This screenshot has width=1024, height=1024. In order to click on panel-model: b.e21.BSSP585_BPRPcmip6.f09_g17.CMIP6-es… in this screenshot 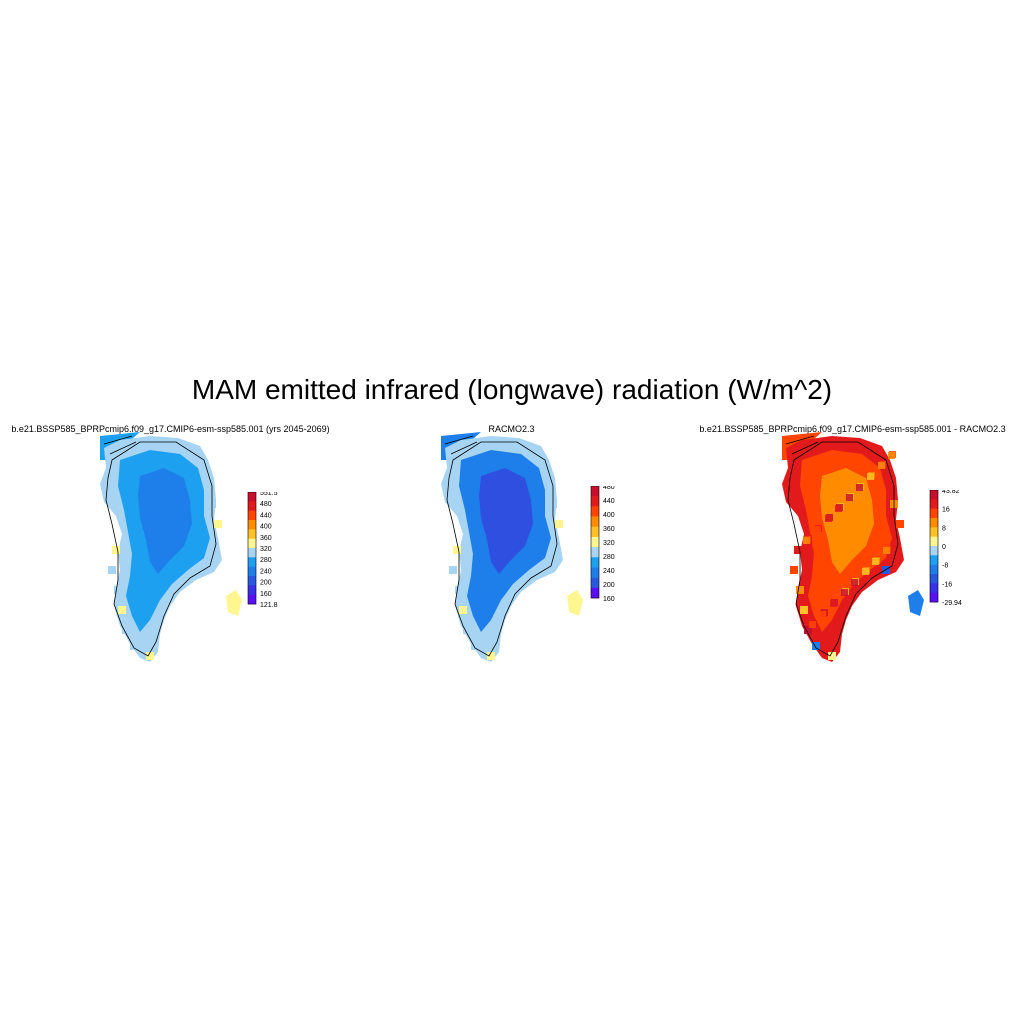, I will do `click(170, 550)`.